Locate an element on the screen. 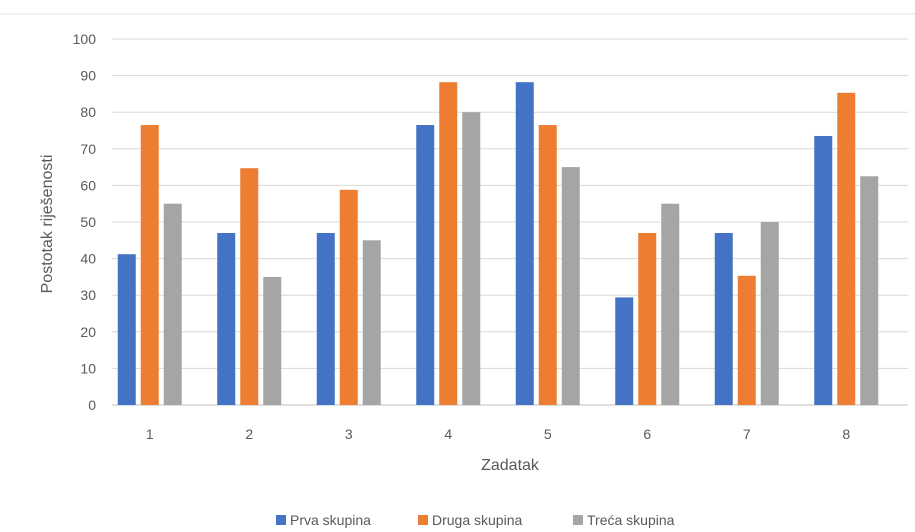 Image resolution: width=915 pixels, height=532 pixels. x-tick-label: 2 is located at coordinates (249, 434).